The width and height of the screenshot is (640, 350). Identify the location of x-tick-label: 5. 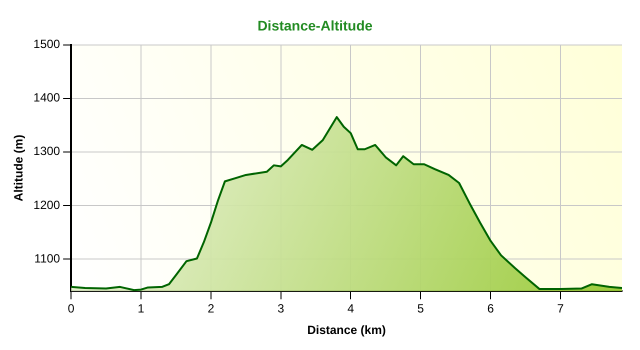
(420, 309).